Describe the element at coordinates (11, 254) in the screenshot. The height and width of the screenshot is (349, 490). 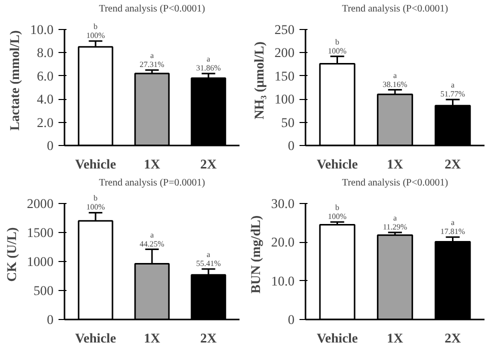
I see `y-axis-title: CK (U/L)` at that location.